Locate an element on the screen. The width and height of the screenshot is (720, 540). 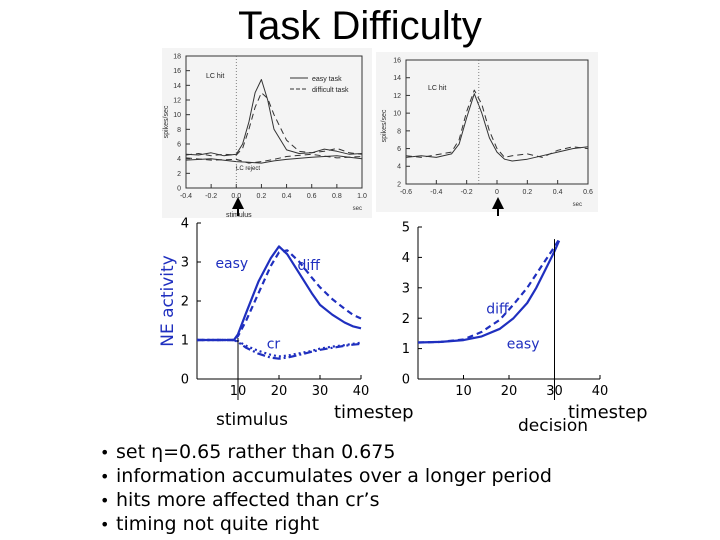
x-tick-label: -0.6 is located at coordinates (406, 192).